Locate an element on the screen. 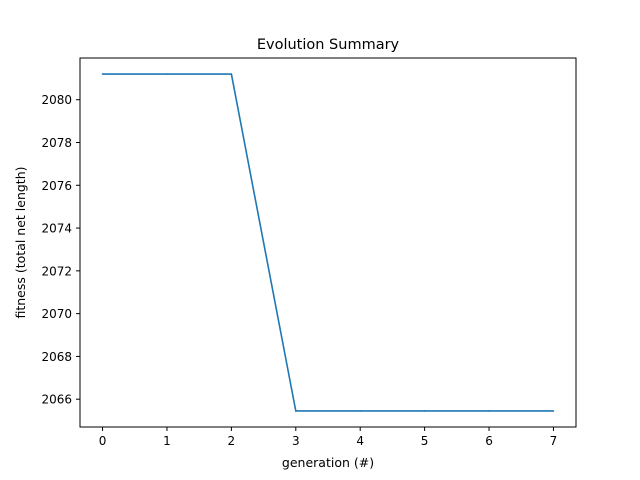 This screenshot has height=480, width=640. x-tick-label: 7 is located at coordinates (554, 441).